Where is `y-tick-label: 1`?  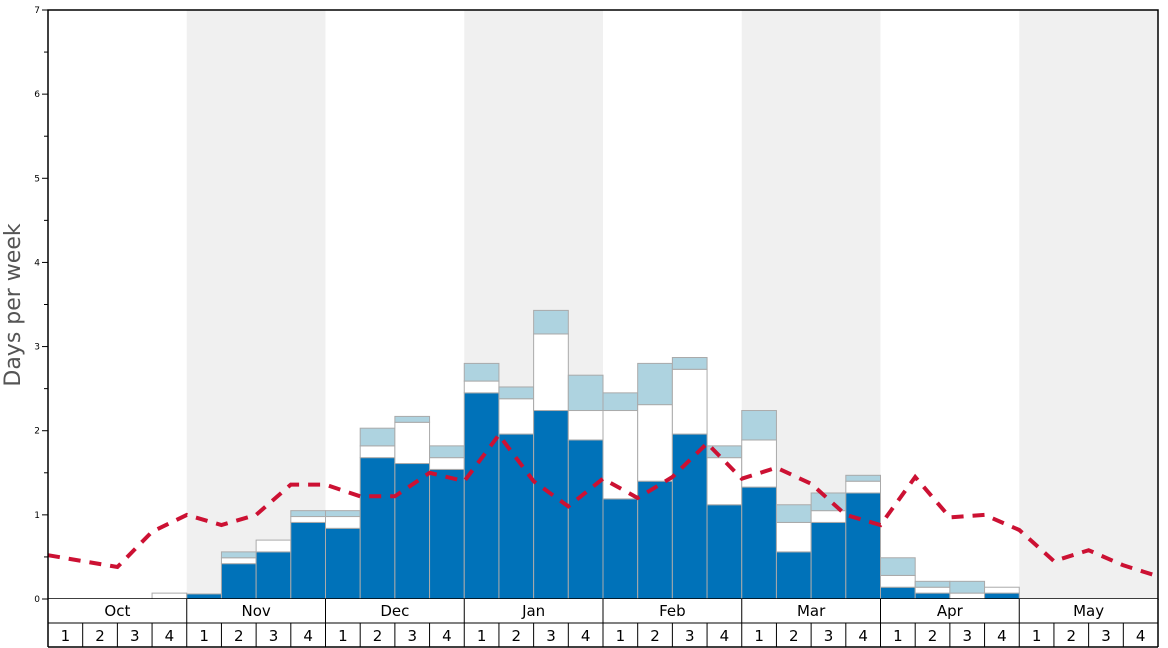
y-tick-label: 1 is located at coordinates (37, 516).